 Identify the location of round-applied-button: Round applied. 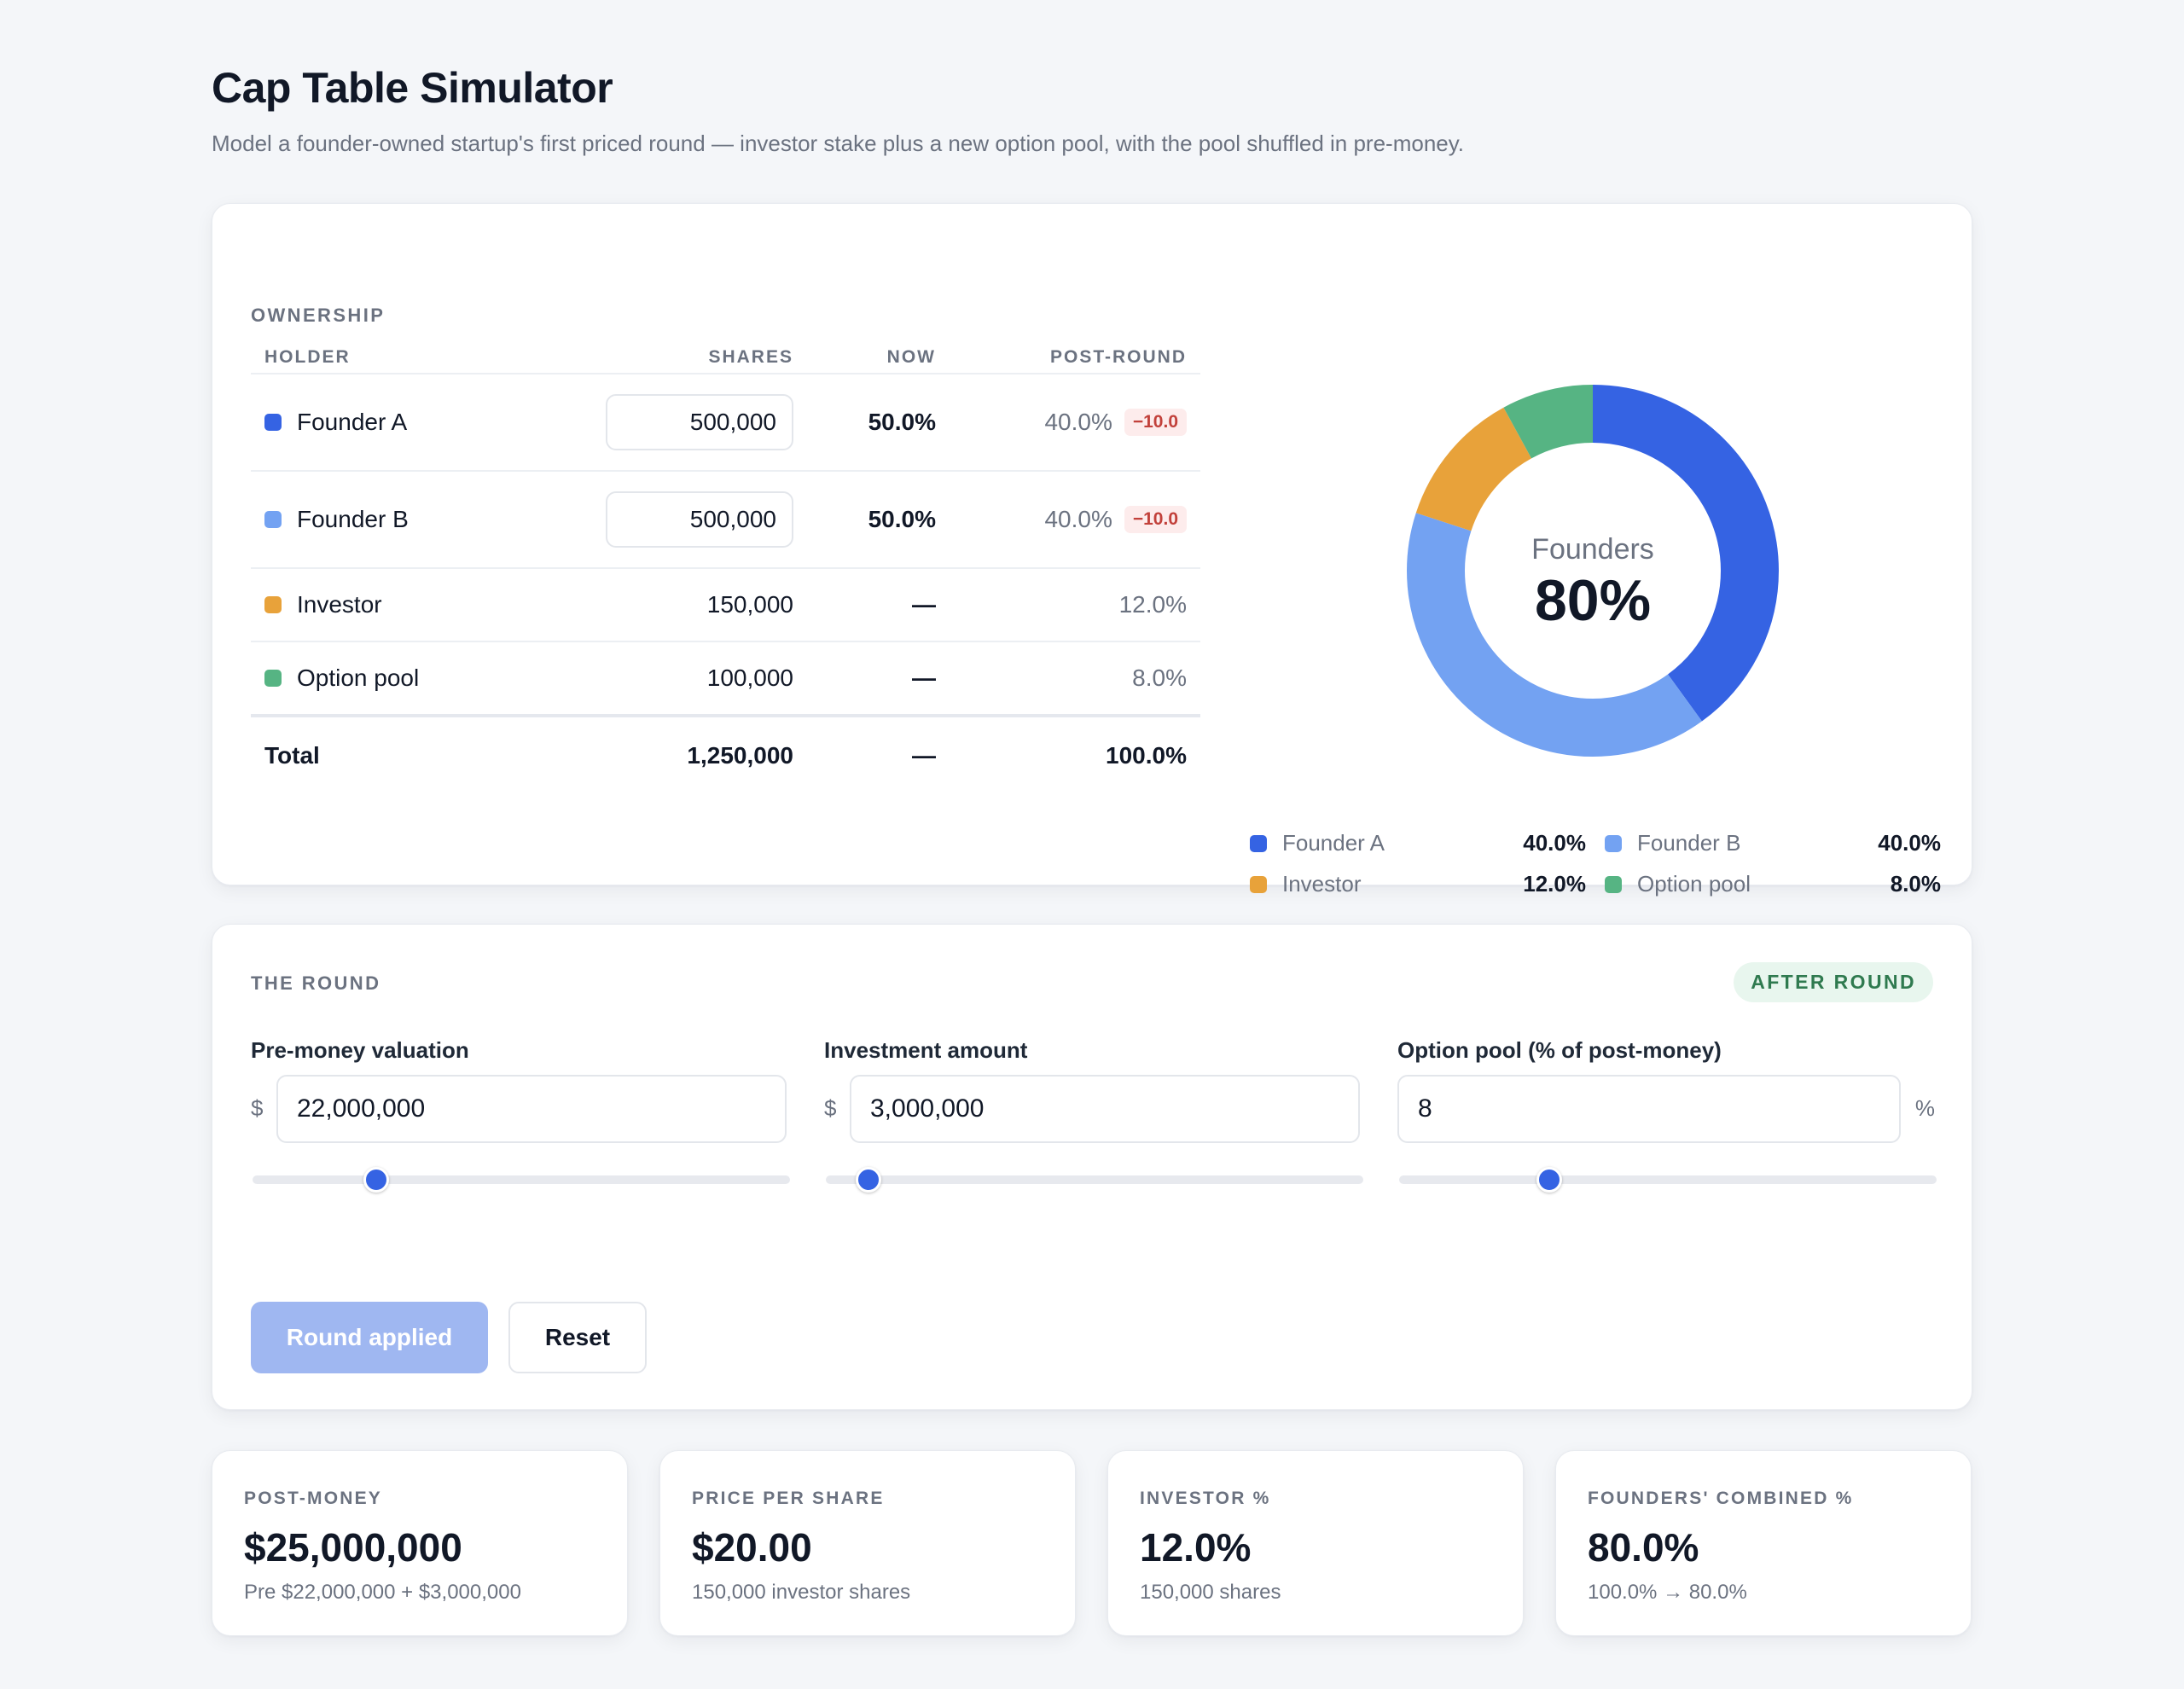
(369, 1338).